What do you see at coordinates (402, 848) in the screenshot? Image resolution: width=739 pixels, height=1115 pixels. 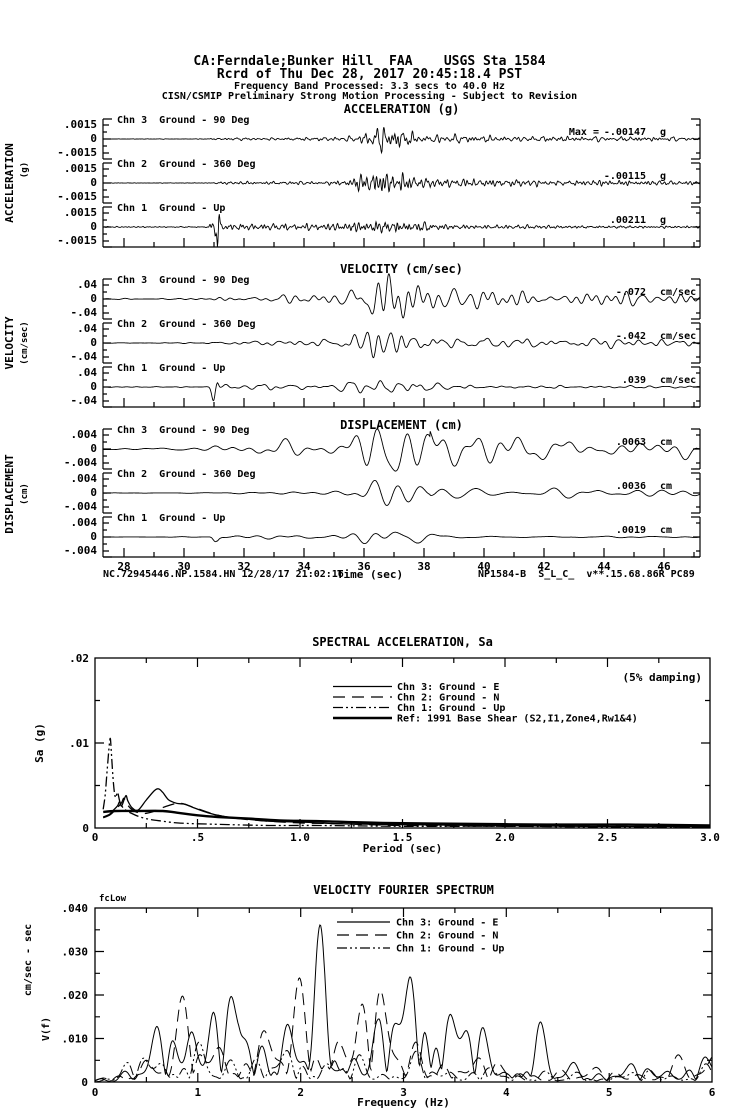 I see `period-axis-label: Period (sec)` at bounding box center [402, 848].